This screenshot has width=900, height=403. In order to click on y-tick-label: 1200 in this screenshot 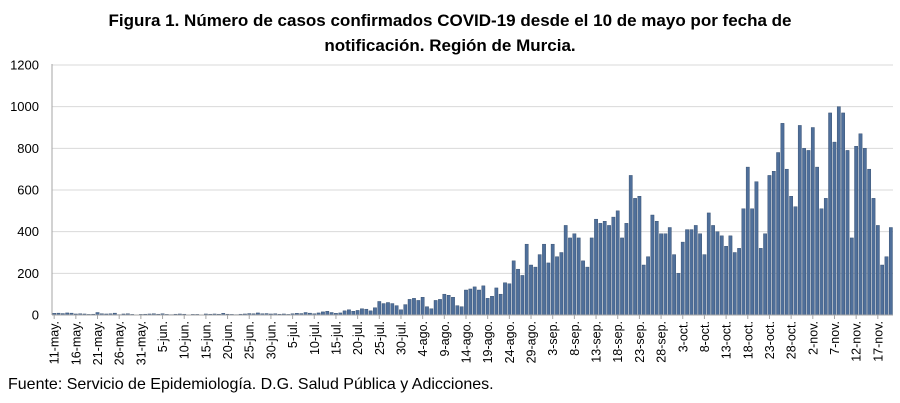, I will do `click(24, 65)`.